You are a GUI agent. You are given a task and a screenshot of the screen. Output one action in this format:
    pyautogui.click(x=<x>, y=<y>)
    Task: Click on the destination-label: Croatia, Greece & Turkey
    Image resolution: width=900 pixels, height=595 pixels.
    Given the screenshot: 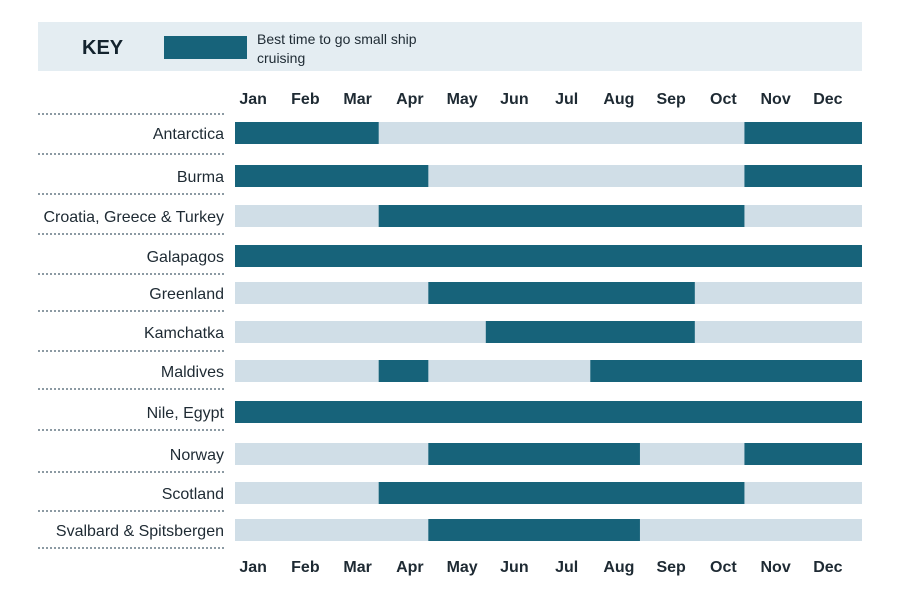 What is the action you would take?
    pyautogui.click(x=133, y=217)
    